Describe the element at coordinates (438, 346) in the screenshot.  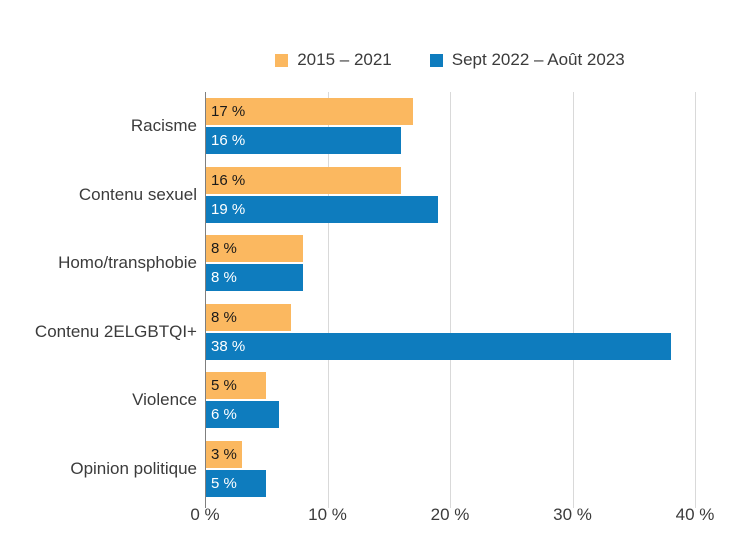
I see `bar-sept2022-aout2023: 38 %` at that location.